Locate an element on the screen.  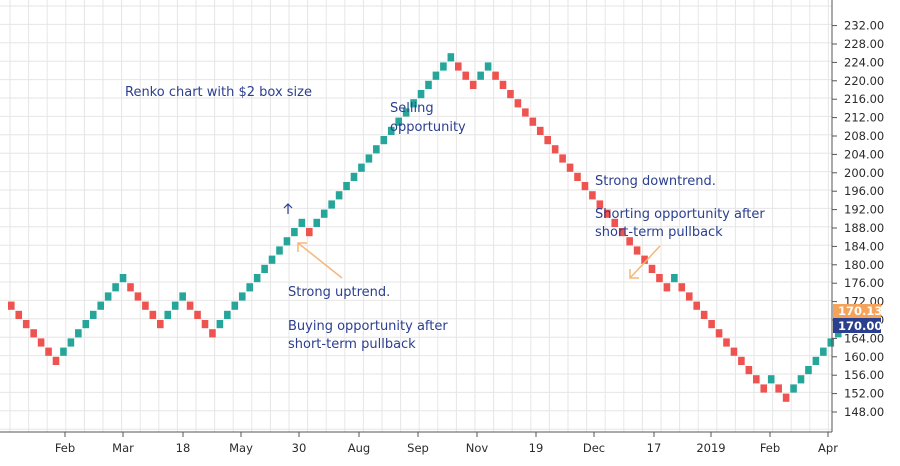
y-tick-label: 152.00 is located at coordinates (864, 394).